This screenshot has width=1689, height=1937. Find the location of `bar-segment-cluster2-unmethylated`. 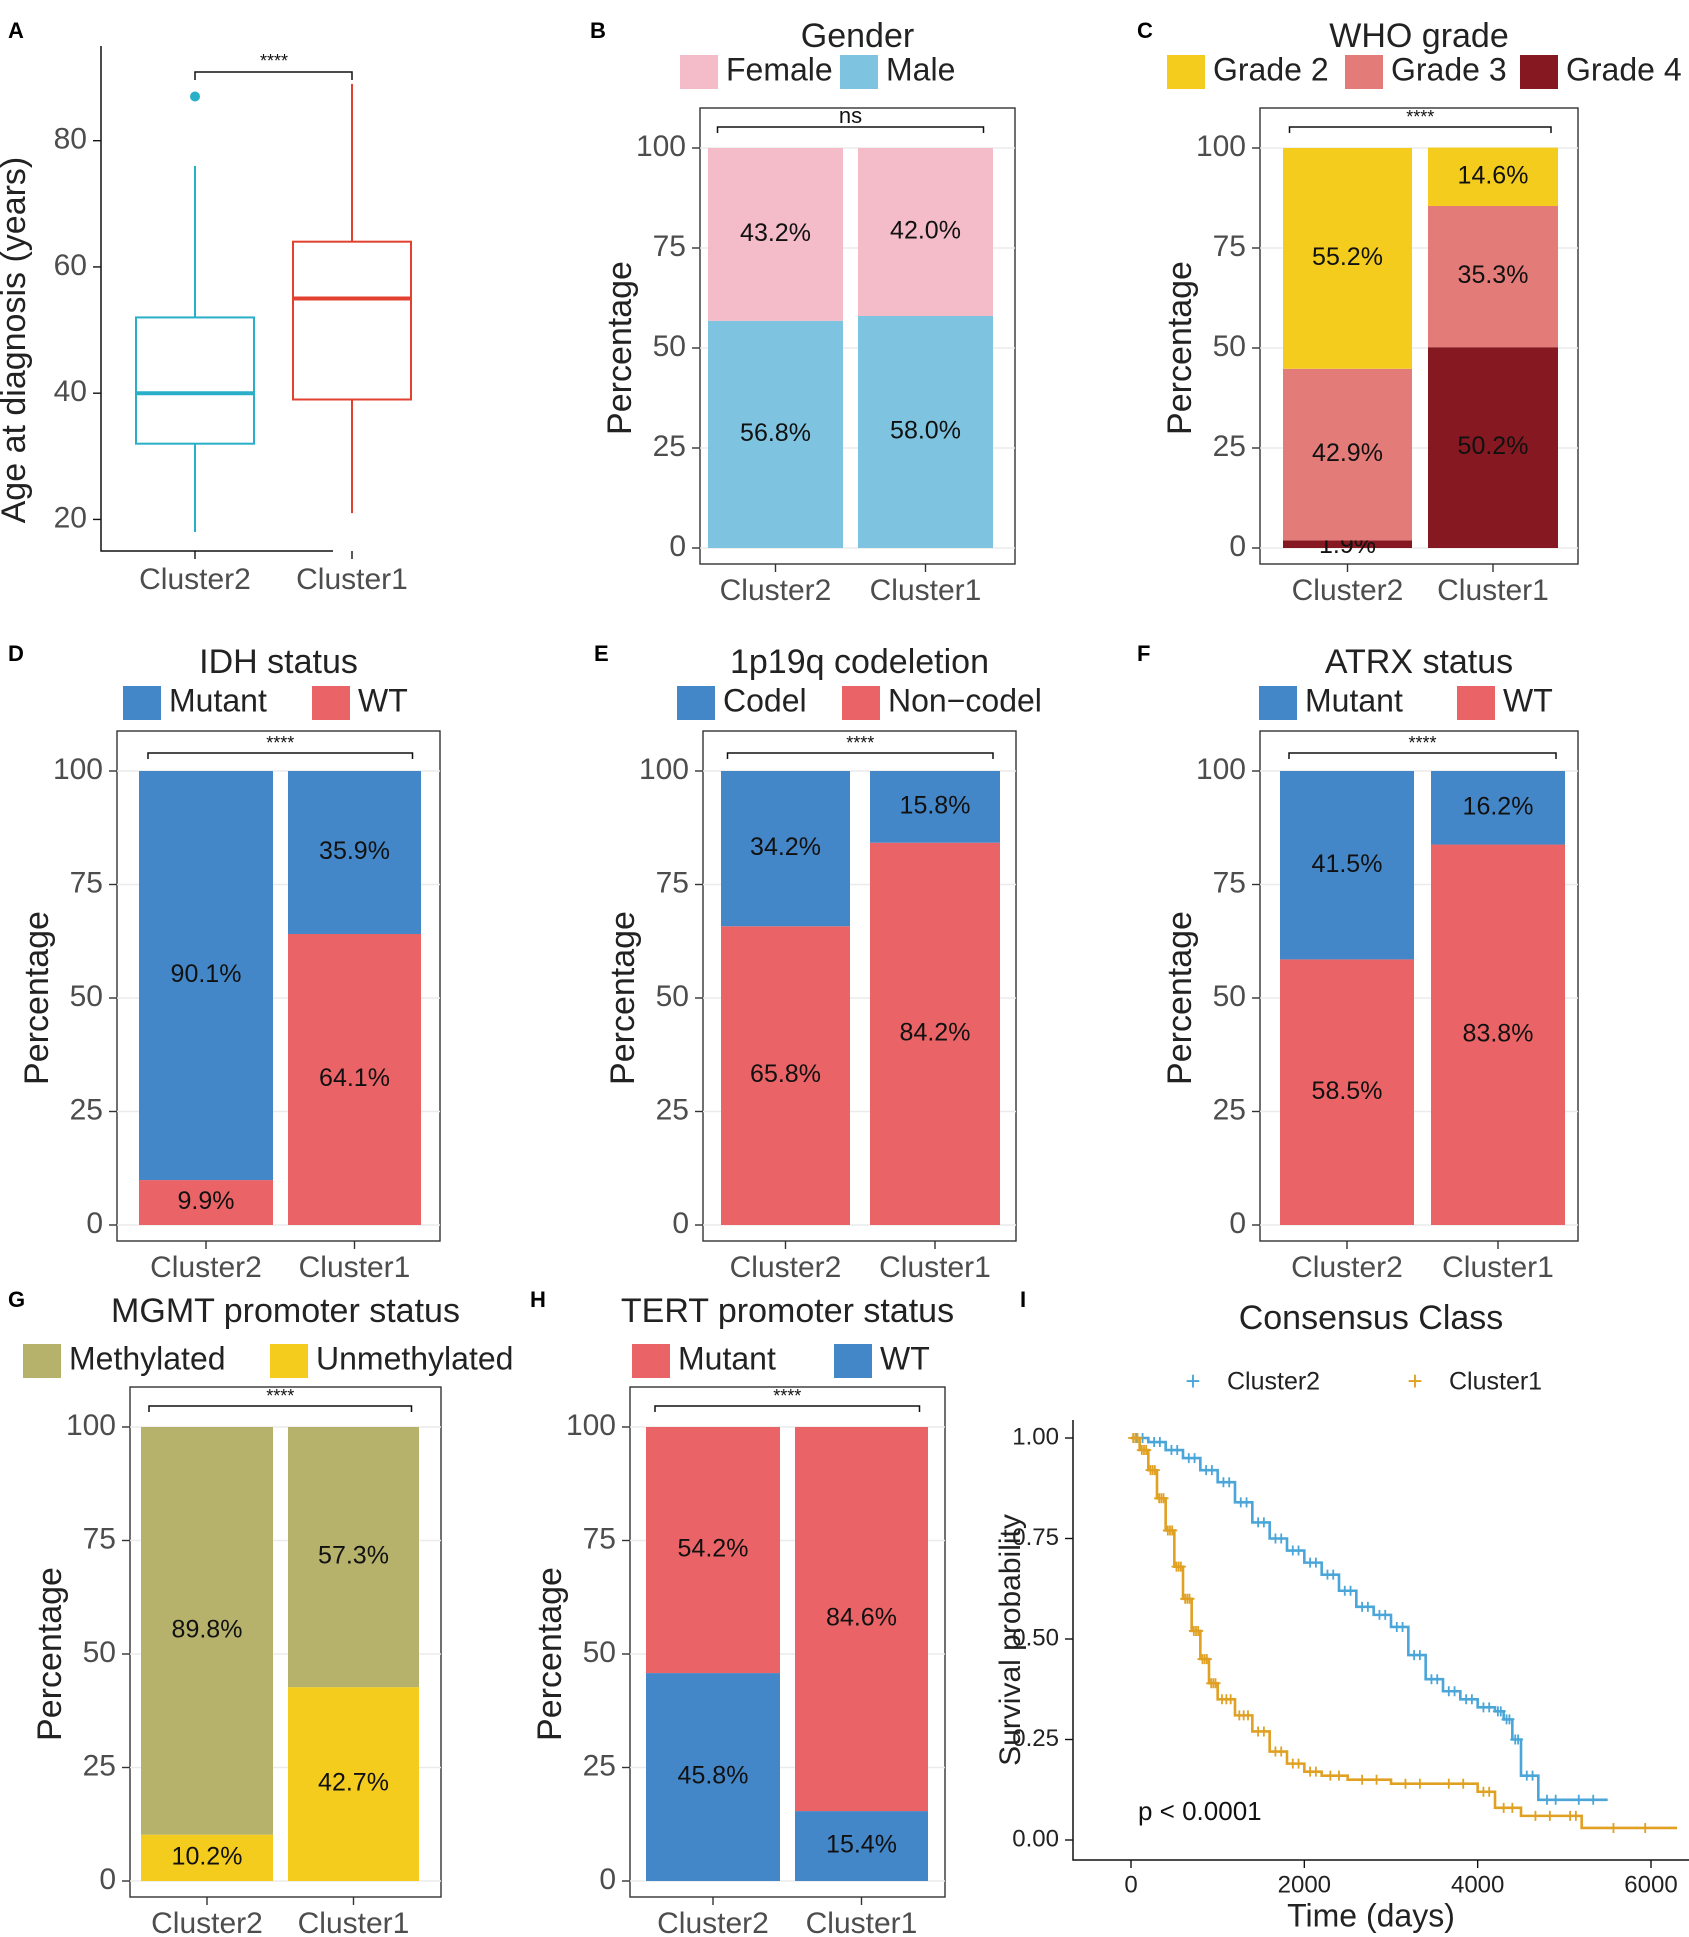

bar-segment-cluster2-unmethylated is located at coordinates (207, 1857).